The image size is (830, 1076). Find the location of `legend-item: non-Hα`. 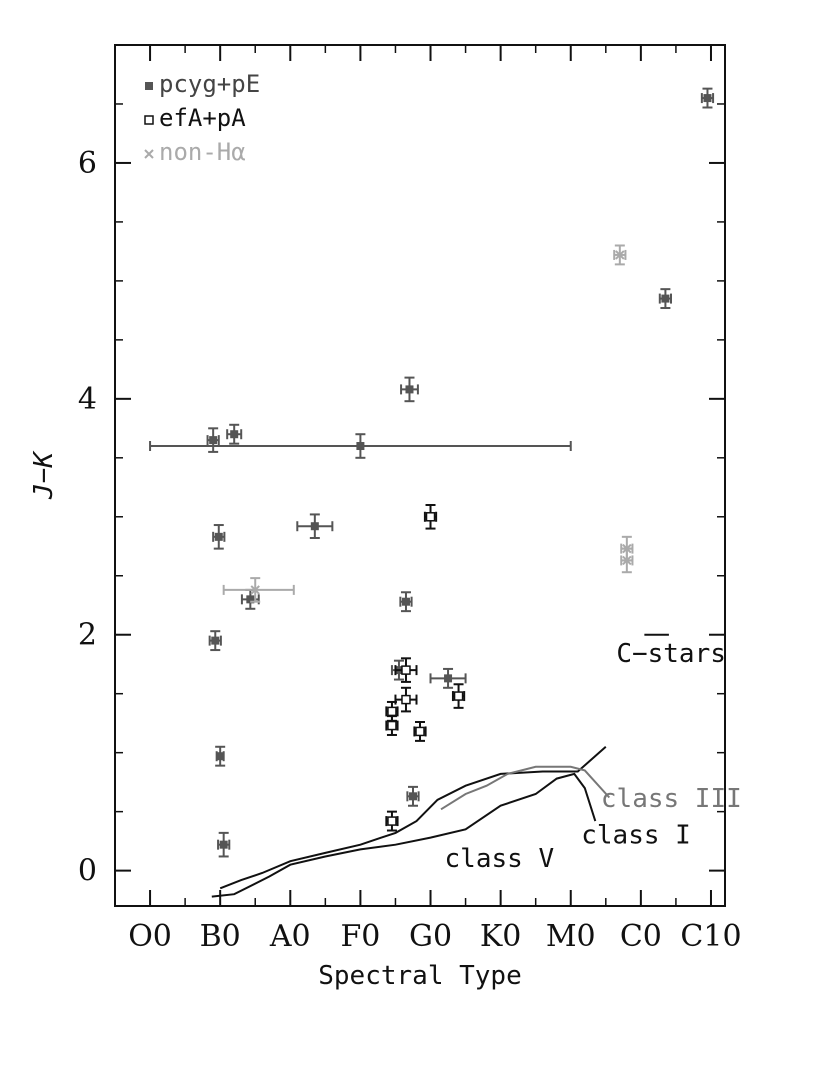

legend-item: non-Hα is located at coordinates (195, 152).